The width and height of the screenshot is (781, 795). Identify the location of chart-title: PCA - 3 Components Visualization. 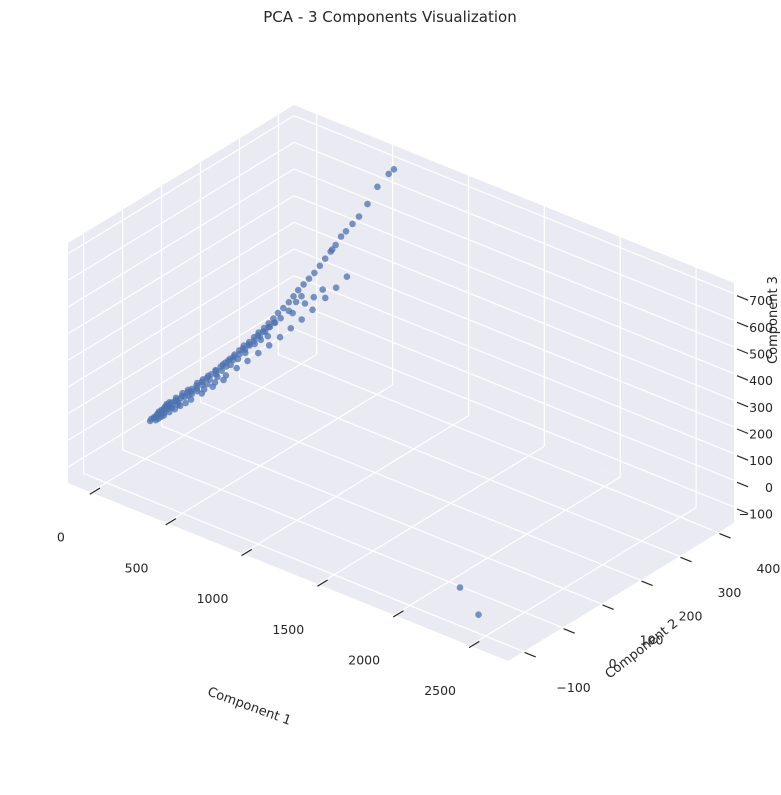
(389, 17).